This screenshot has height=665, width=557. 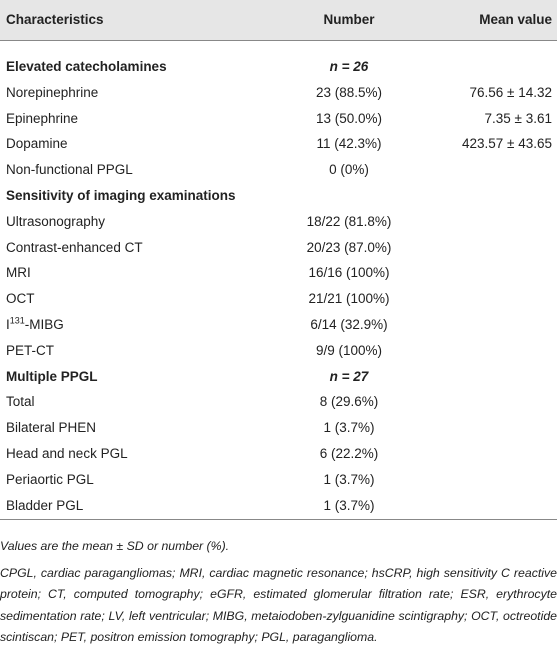 I want to click on group-title: Elevated catecholamines, so click(x=86, y=66).